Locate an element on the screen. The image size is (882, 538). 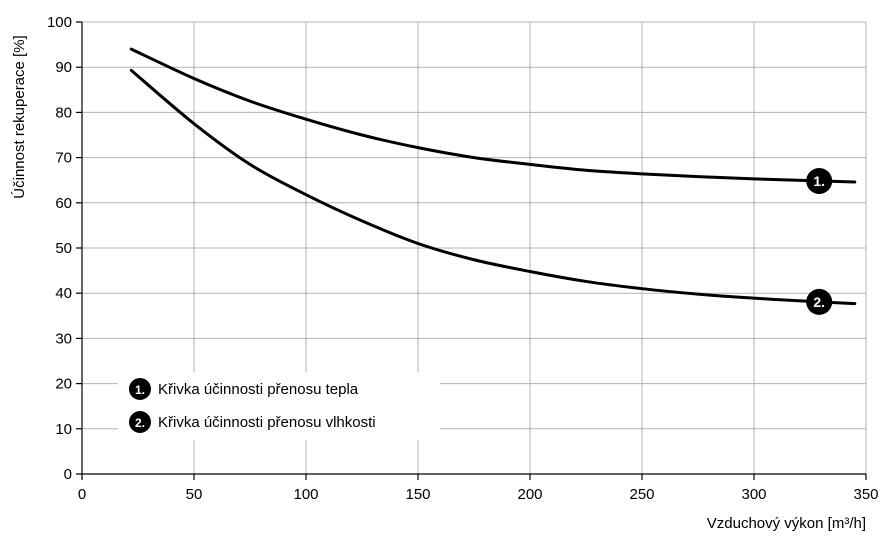
x-tick-labels: 0 50 100 150 200 250 300 350 is located at coordinates (478, 488).